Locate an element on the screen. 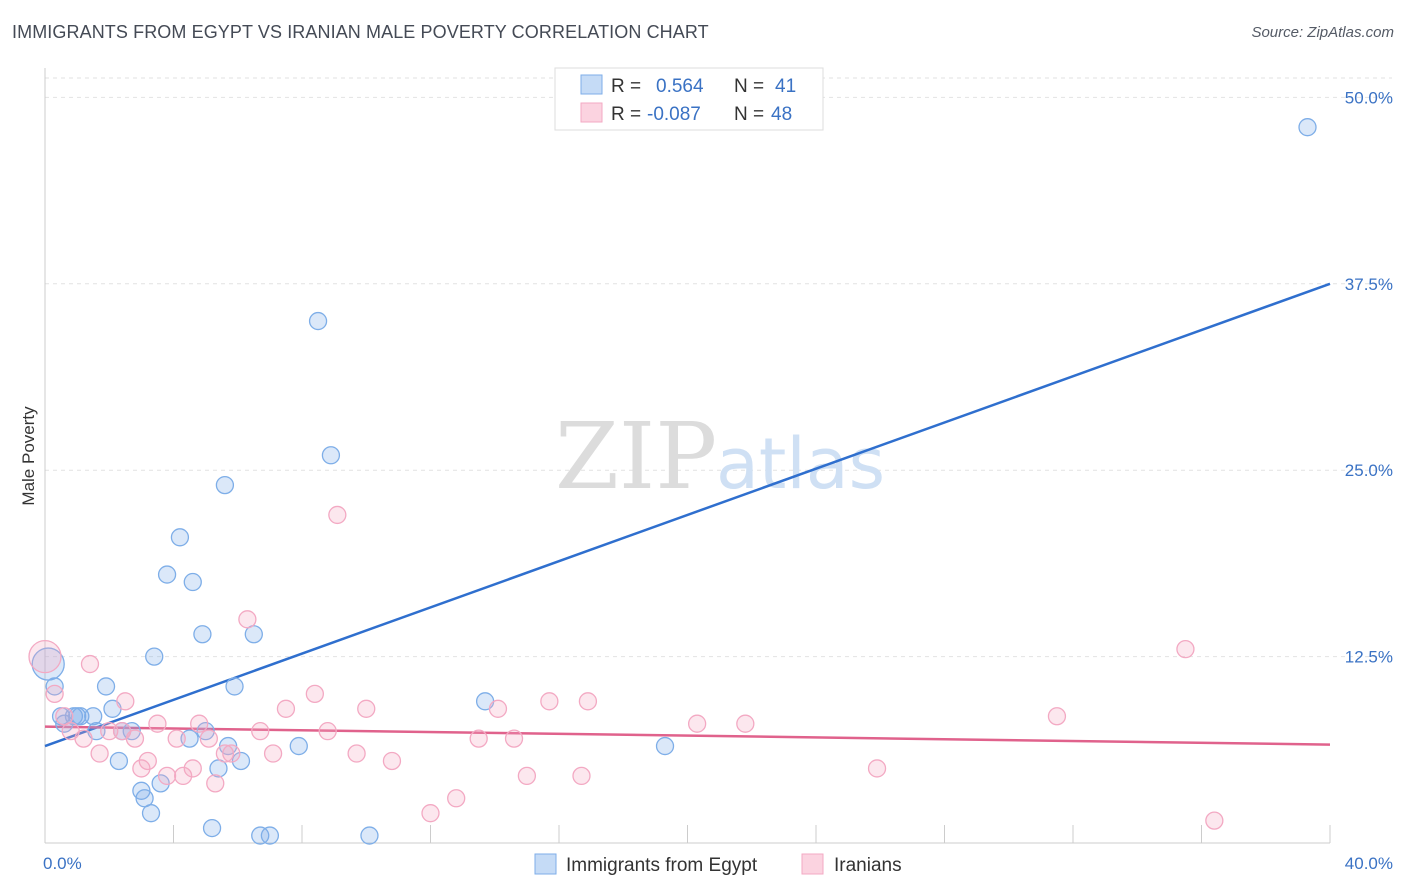 This screenshot has height=892, width=1406. x-tick-label: 40.0% is located at coordinates (1369, 863).